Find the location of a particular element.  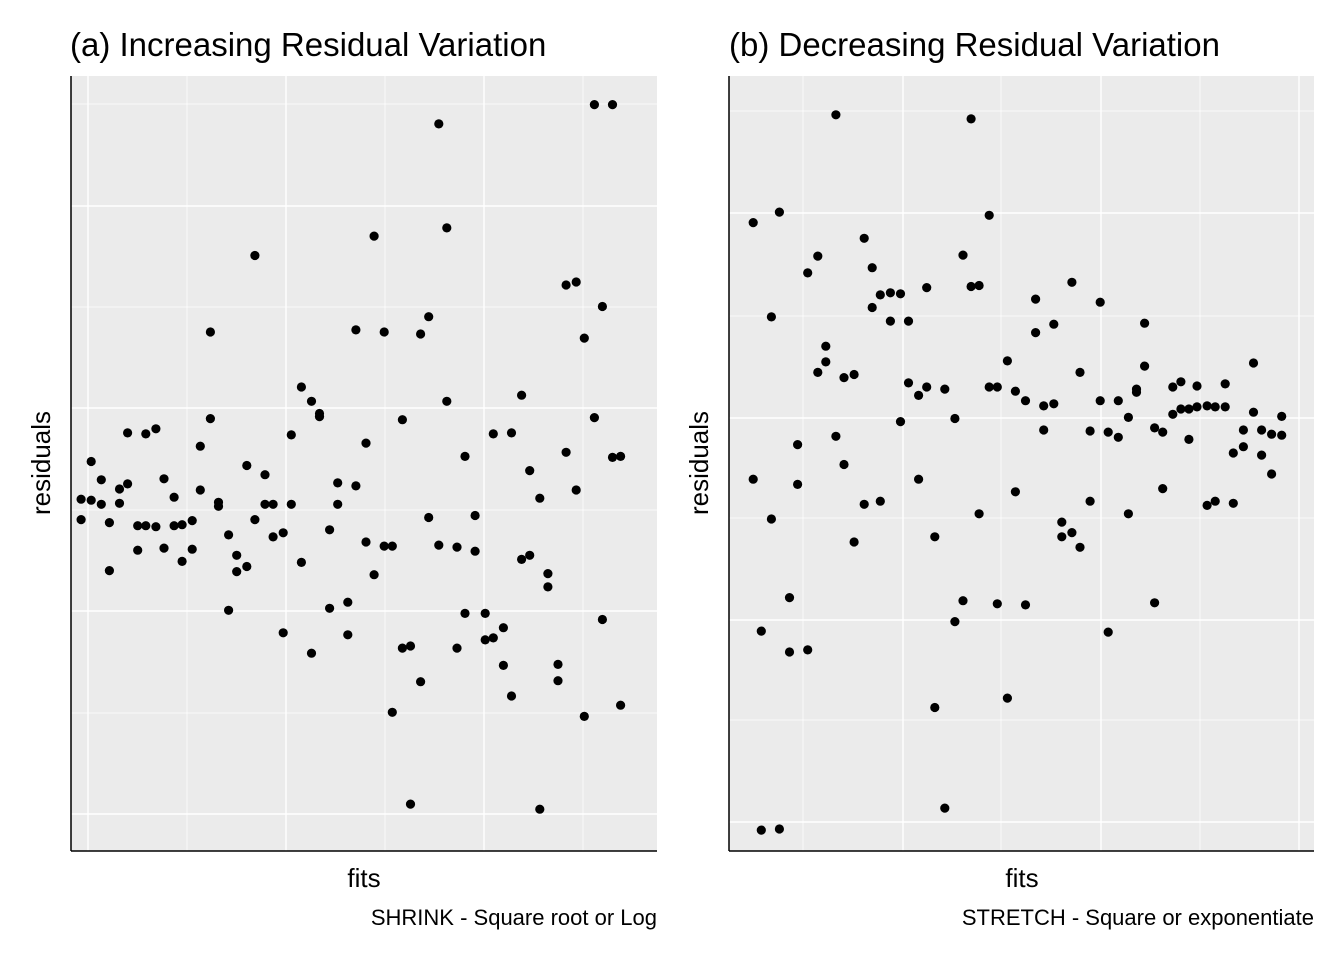

panel-a-x-axis-title: fits is located at coordinates (363, 878).